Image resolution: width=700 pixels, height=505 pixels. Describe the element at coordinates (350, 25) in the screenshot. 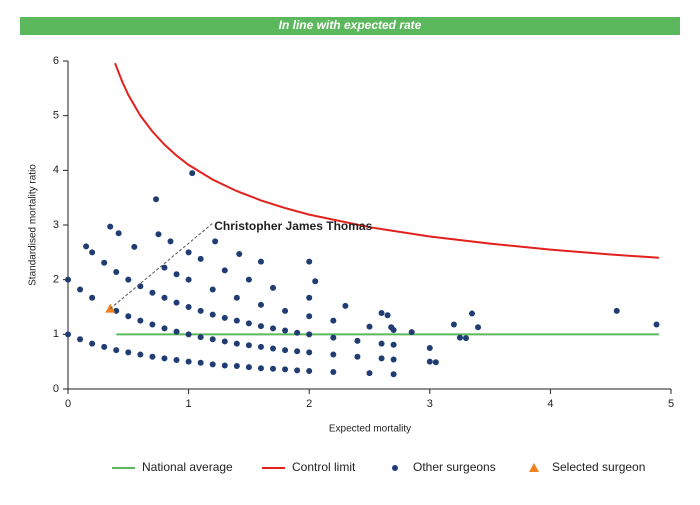

I see `chart-title: In line with expected rate` at that location.